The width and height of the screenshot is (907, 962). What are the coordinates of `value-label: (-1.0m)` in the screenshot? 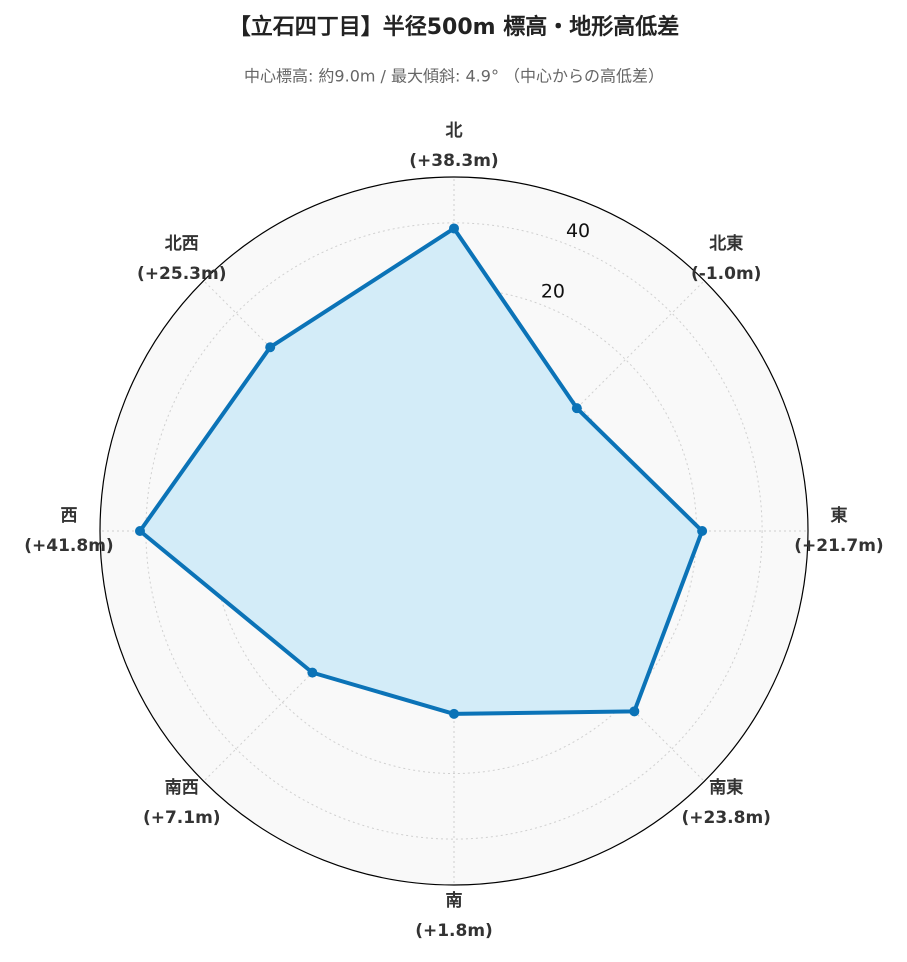 It's located at (726, 274).